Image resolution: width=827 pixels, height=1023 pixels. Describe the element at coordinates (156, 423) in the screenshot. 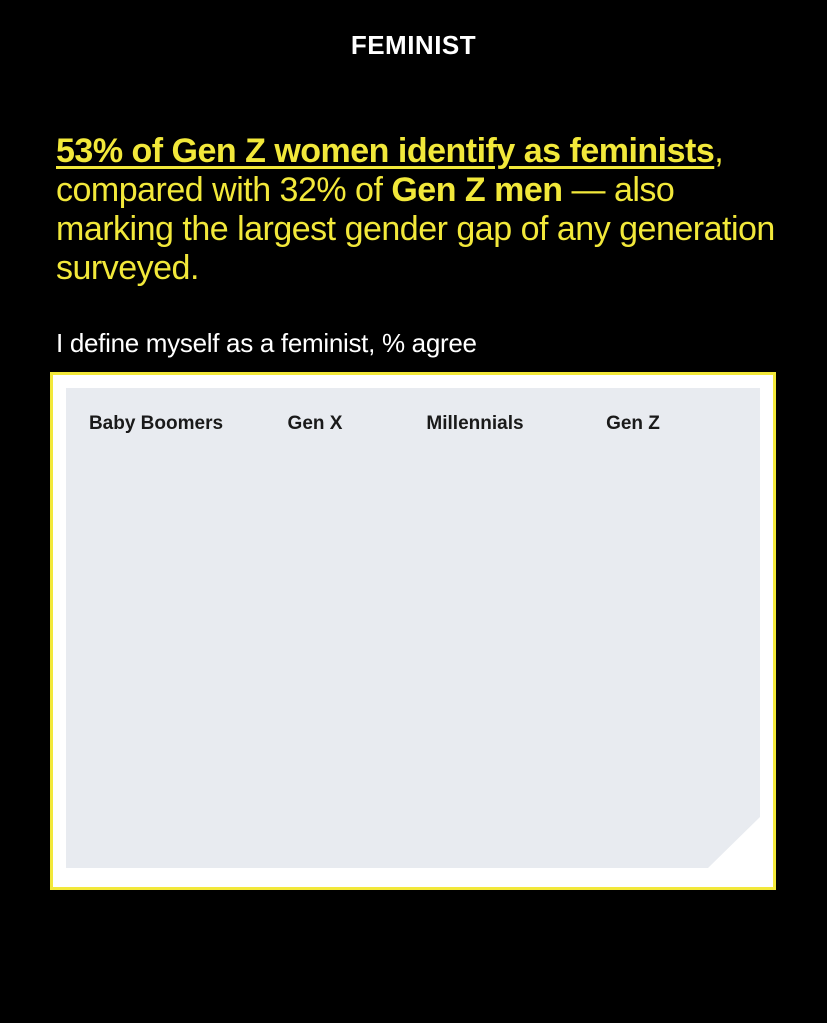

I see `category-label-baby-boomers: Baby Boomers` at that location.